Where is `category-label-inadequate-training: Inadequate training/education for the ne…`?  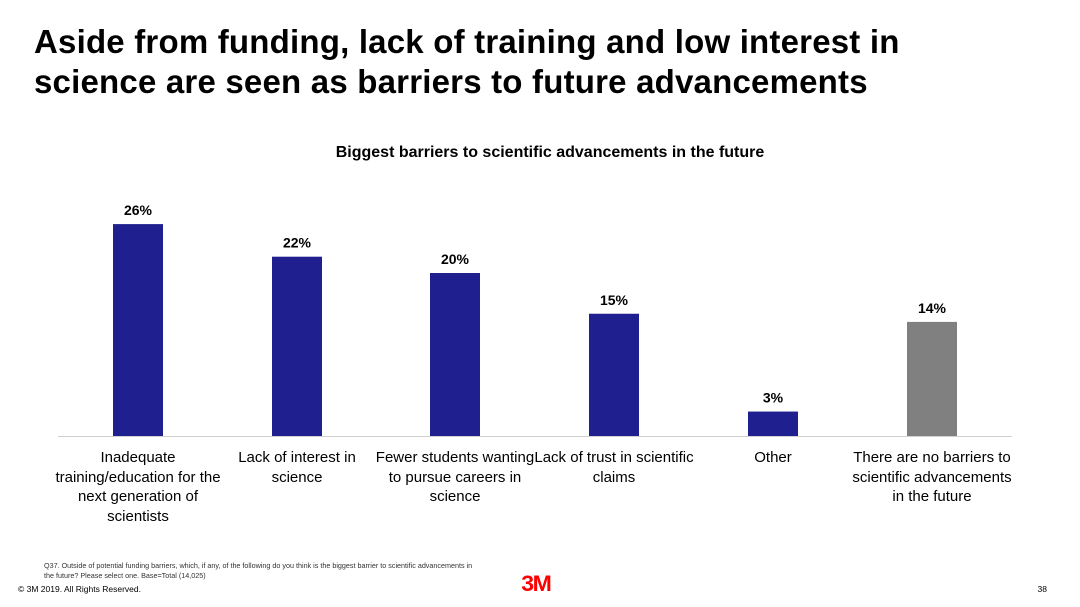 category-label-inadequate-training: Inadequate training/education for the ne… is located at coordinates (138, 487).